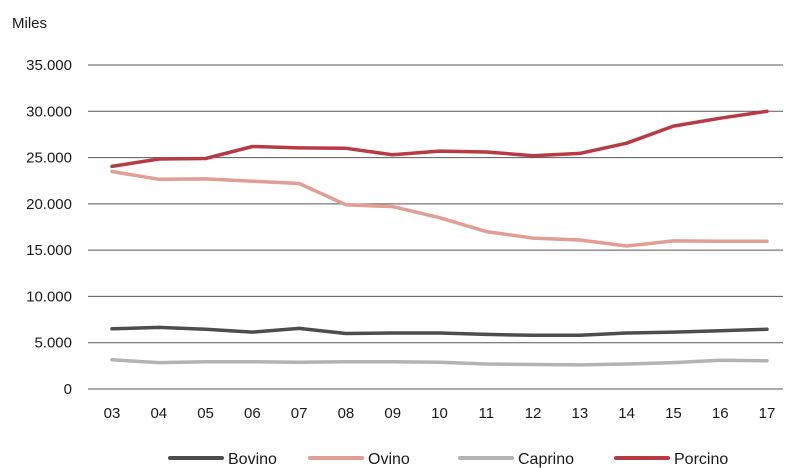  What do you see at coordinates (49, 296) in the screenshot?
I see `y-tick-label: 10.000` at bounding box center [49, 296].